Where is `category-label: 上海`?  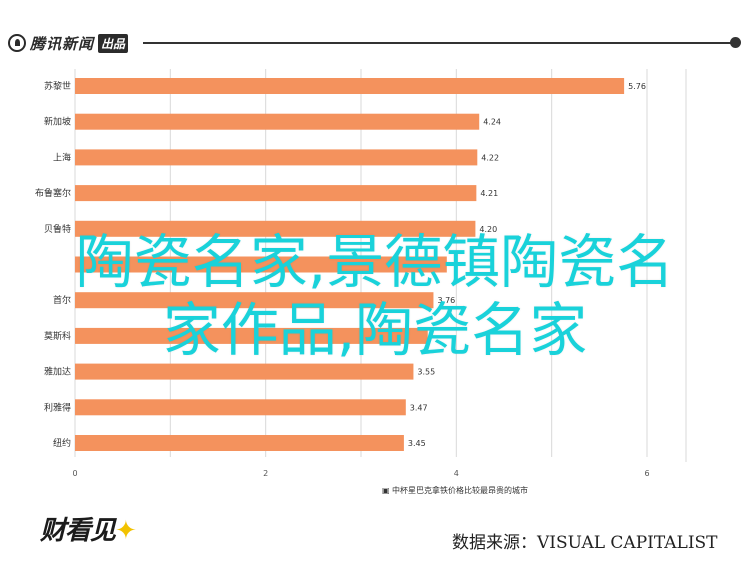 category-label: 上海 is located at coordinates (62, 157).